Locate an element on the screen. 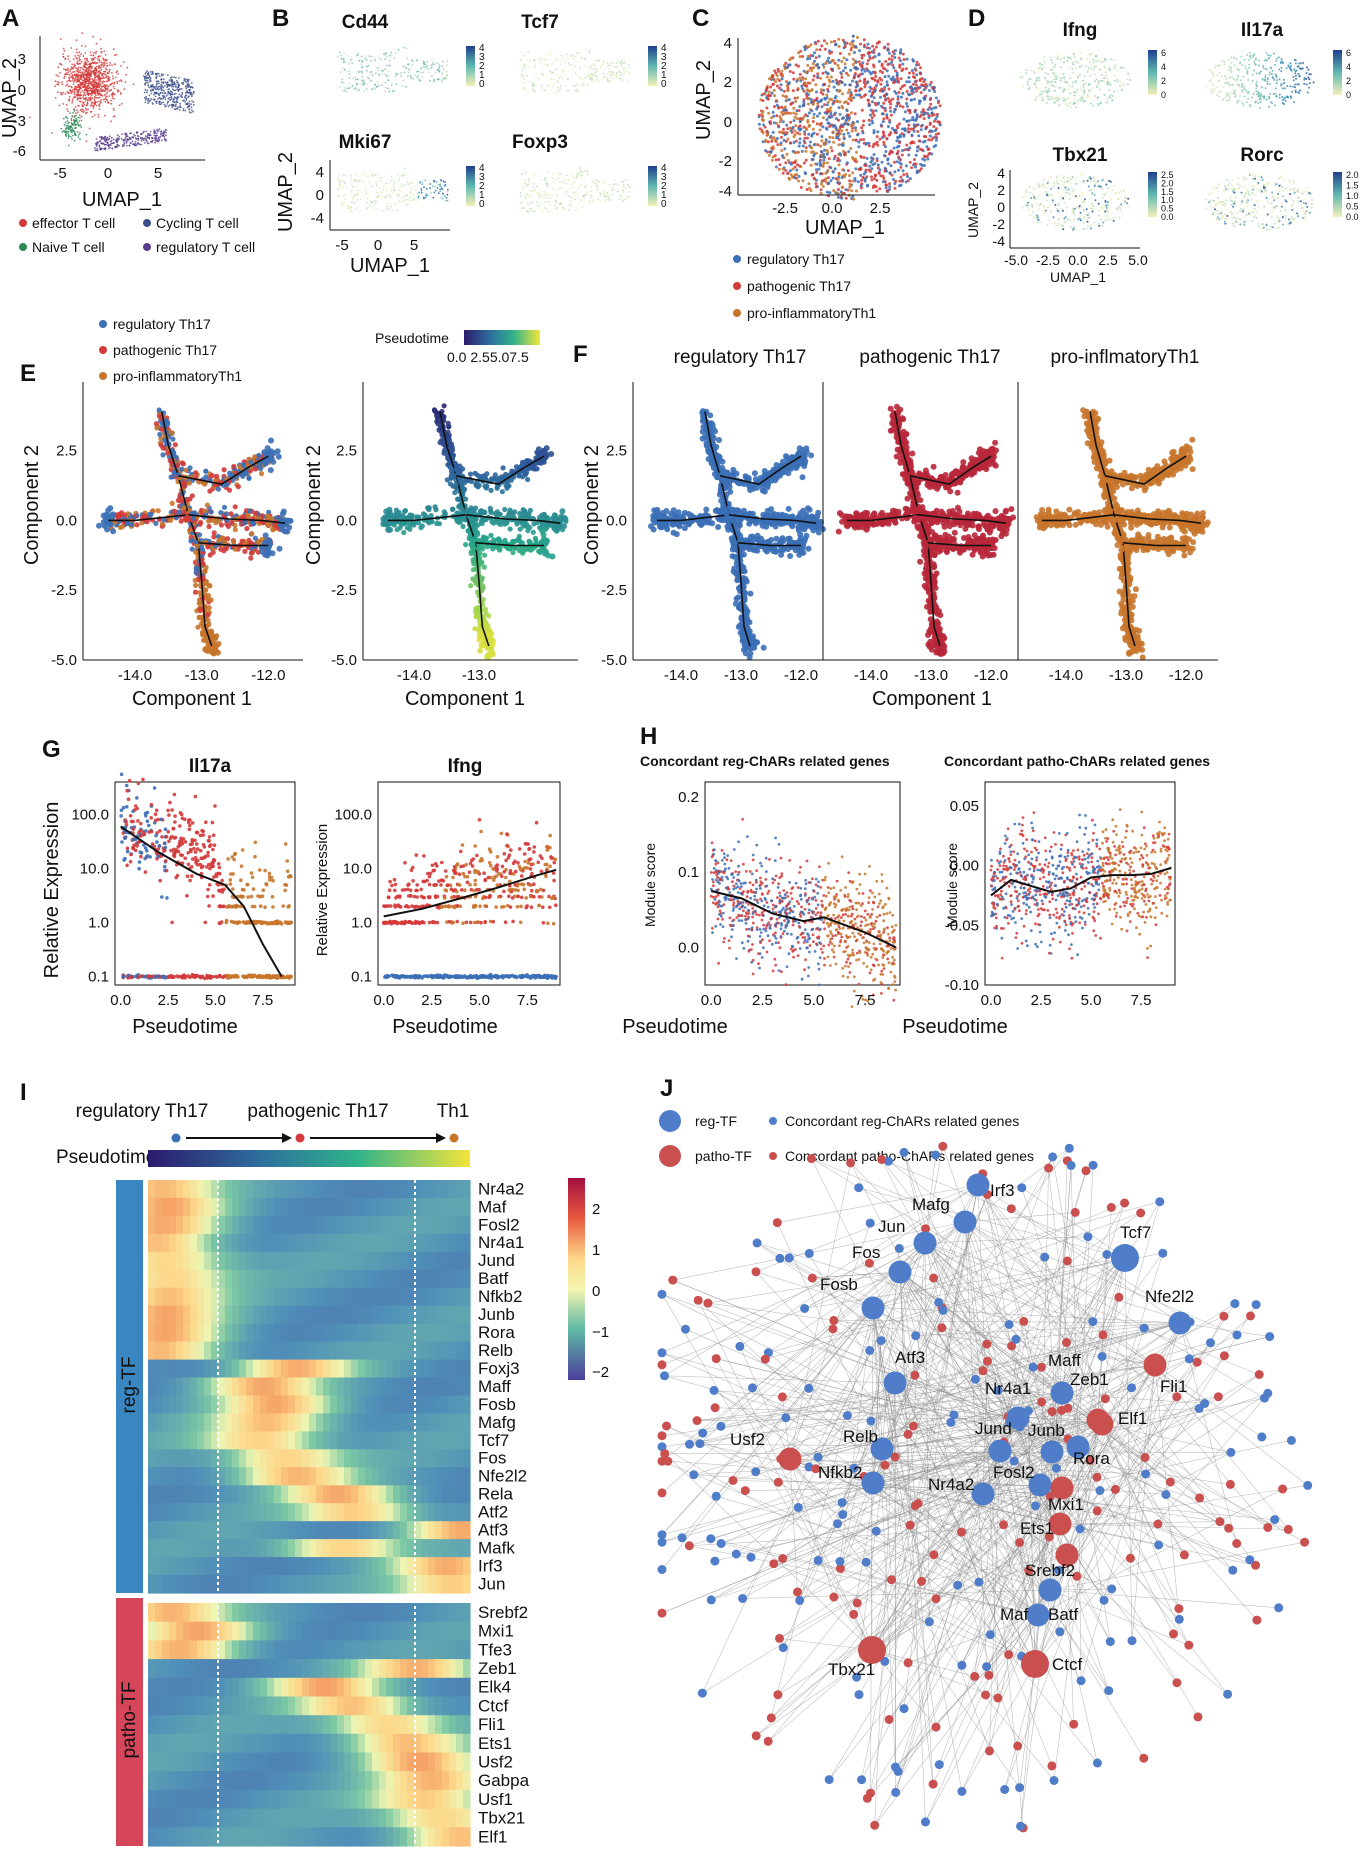 The height and width of the screenshot is (1867, 1360). legend-dot-patho is located at coordinates (737, 286).